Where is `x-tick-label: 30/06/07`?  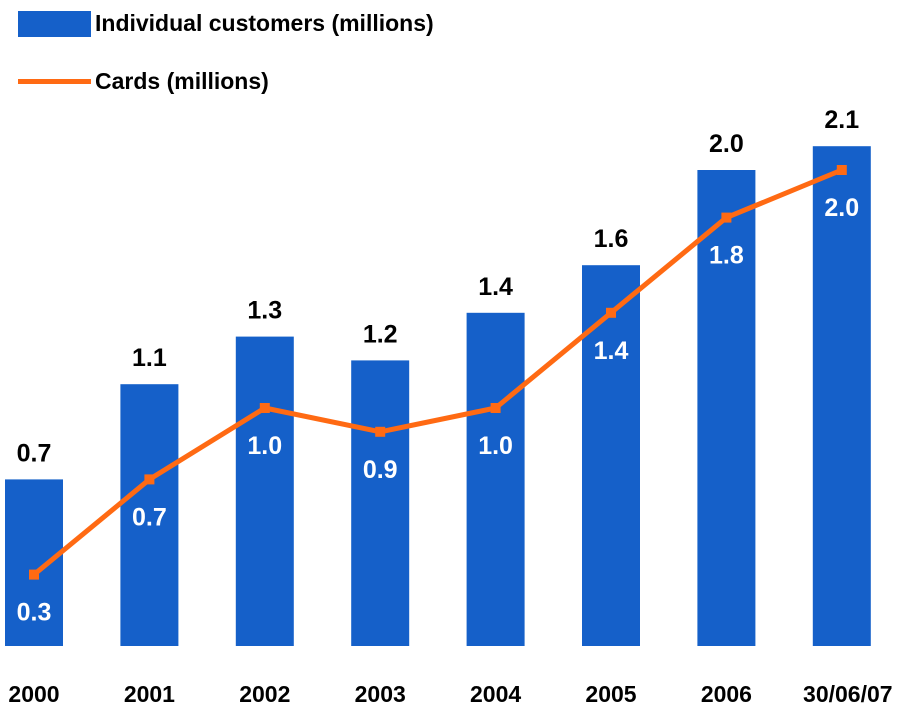 x-tick-label: 30/06/07 is located at coordinates (848, 694).